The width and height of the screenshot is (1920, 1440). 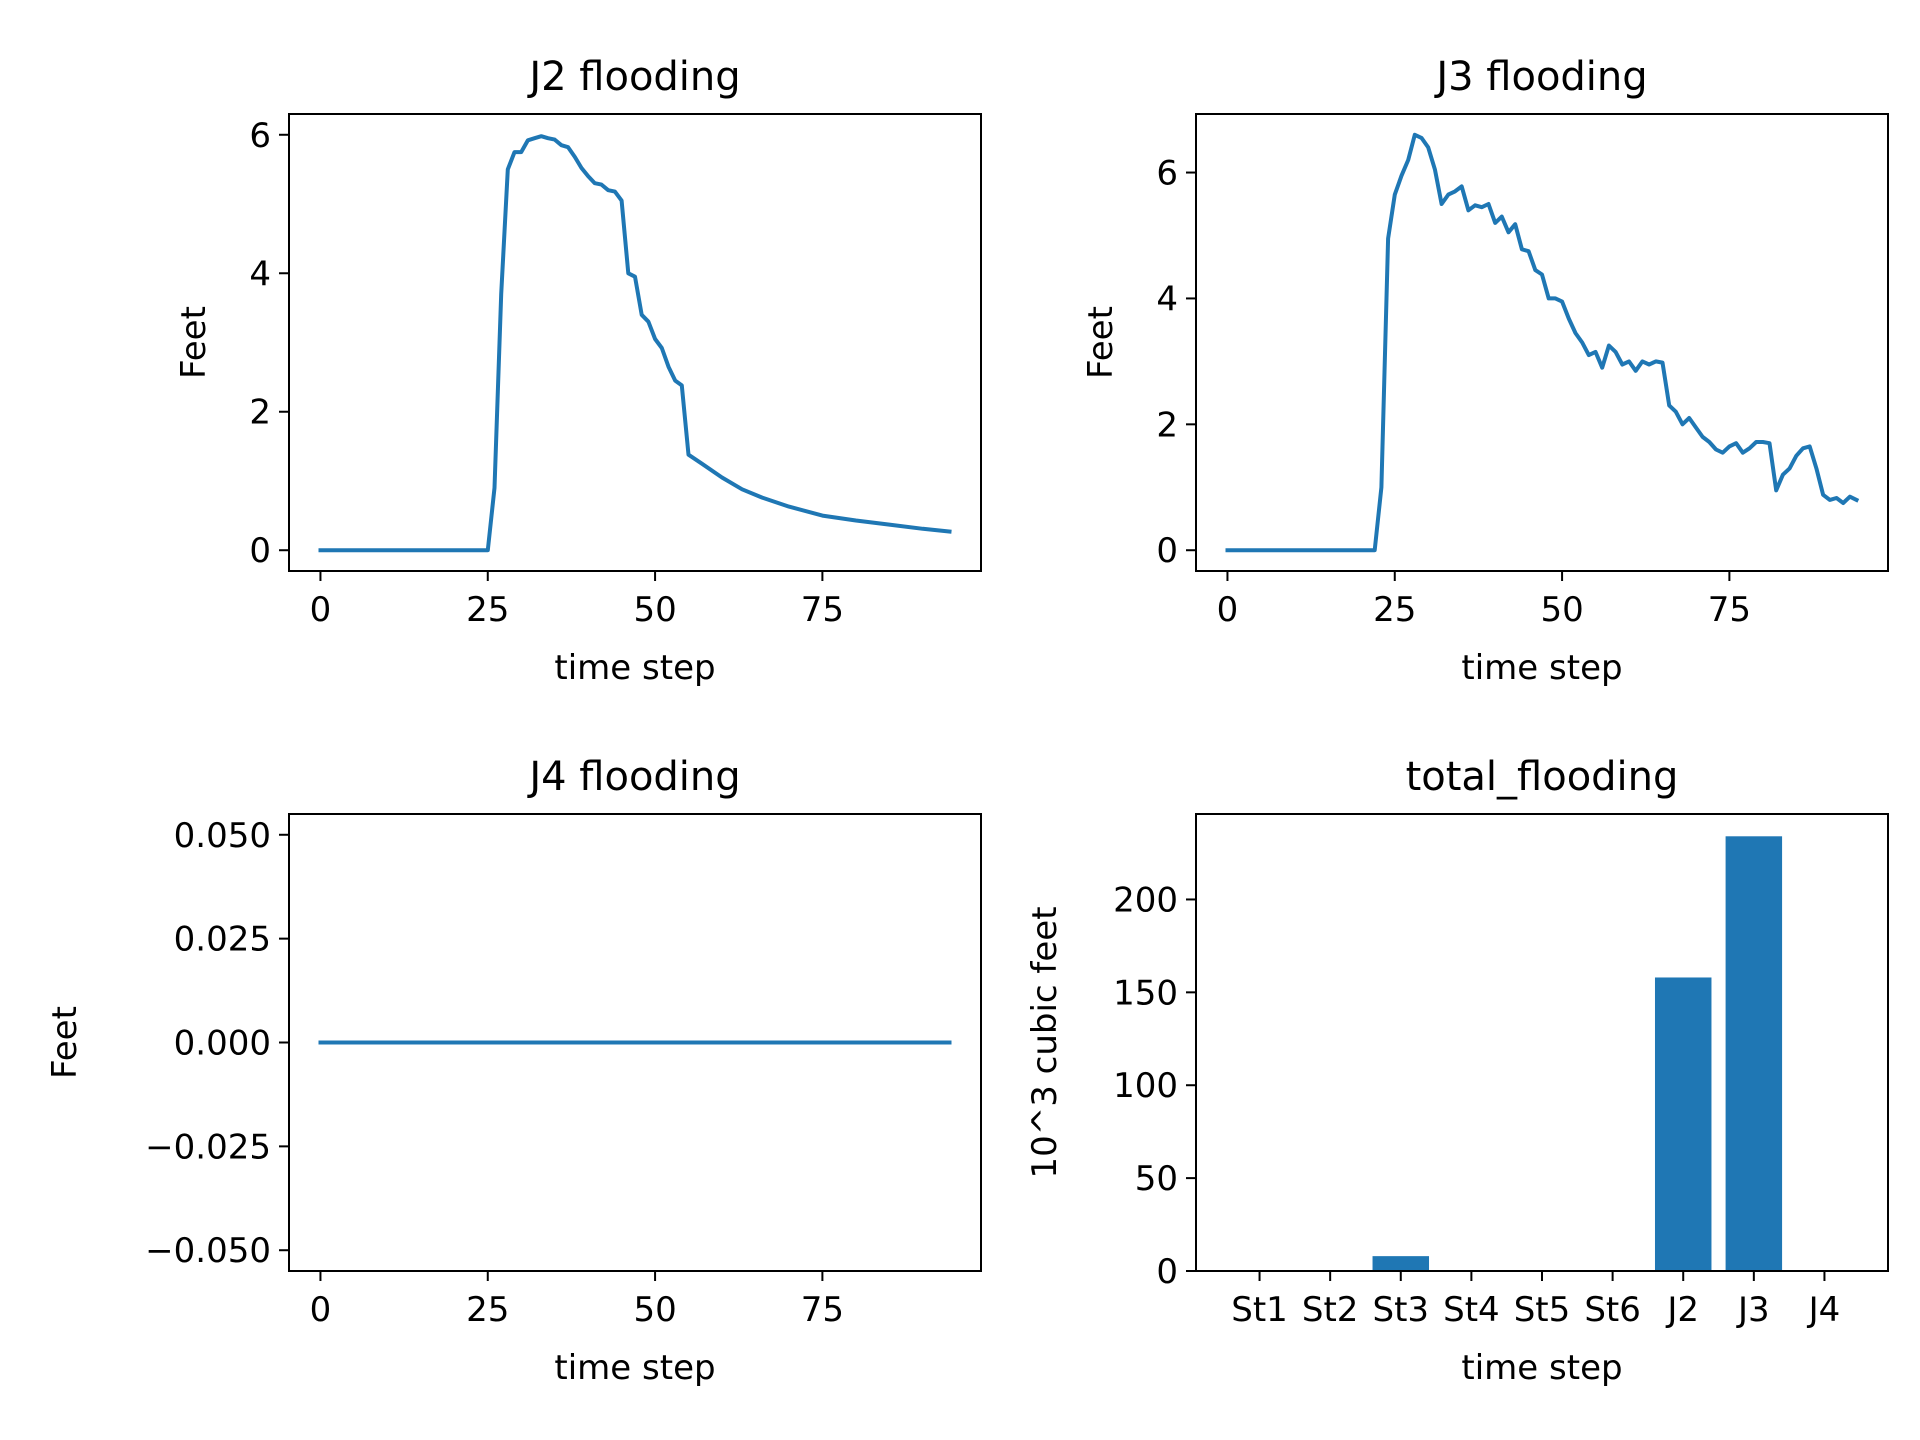 I want to click on bar-j3, so click(x=1754, y=1053).